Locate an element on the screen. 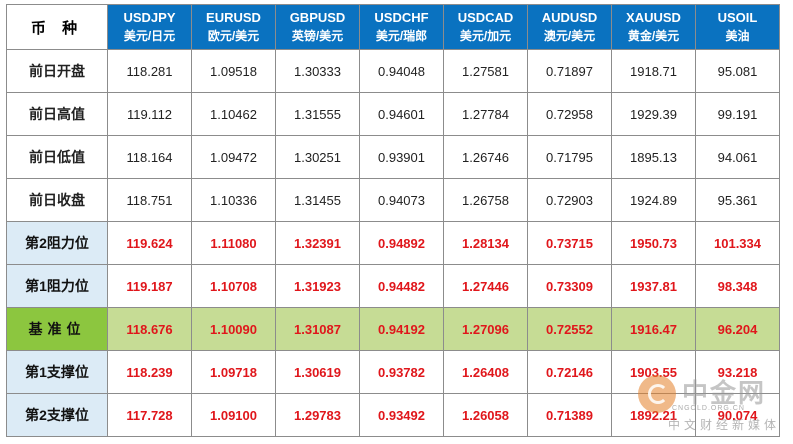  table-cell: 1937.81 is located at coordinates (653, 286).